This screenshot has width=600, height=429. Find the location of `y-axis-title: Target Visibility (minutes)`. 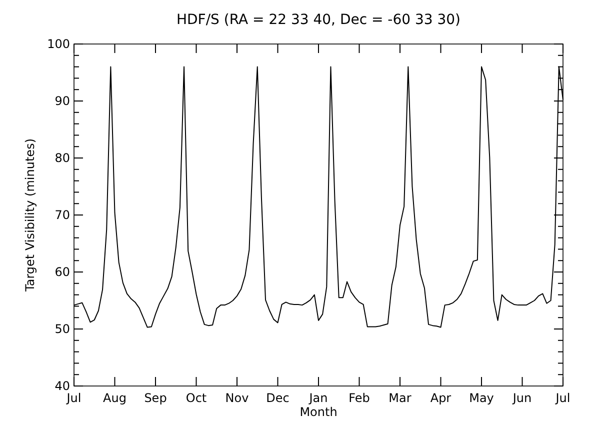

y-axis-title: Target Visibility (minutes) is located at coordinates (30, 215).